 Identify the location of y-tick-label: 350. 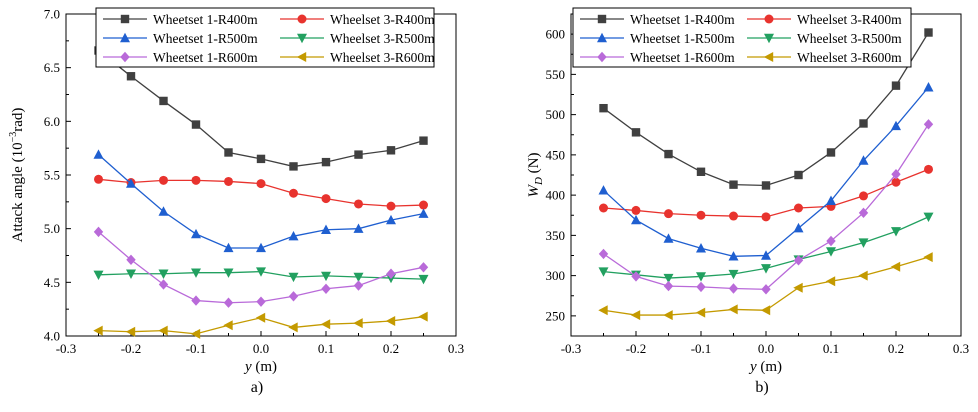
(556, 235).